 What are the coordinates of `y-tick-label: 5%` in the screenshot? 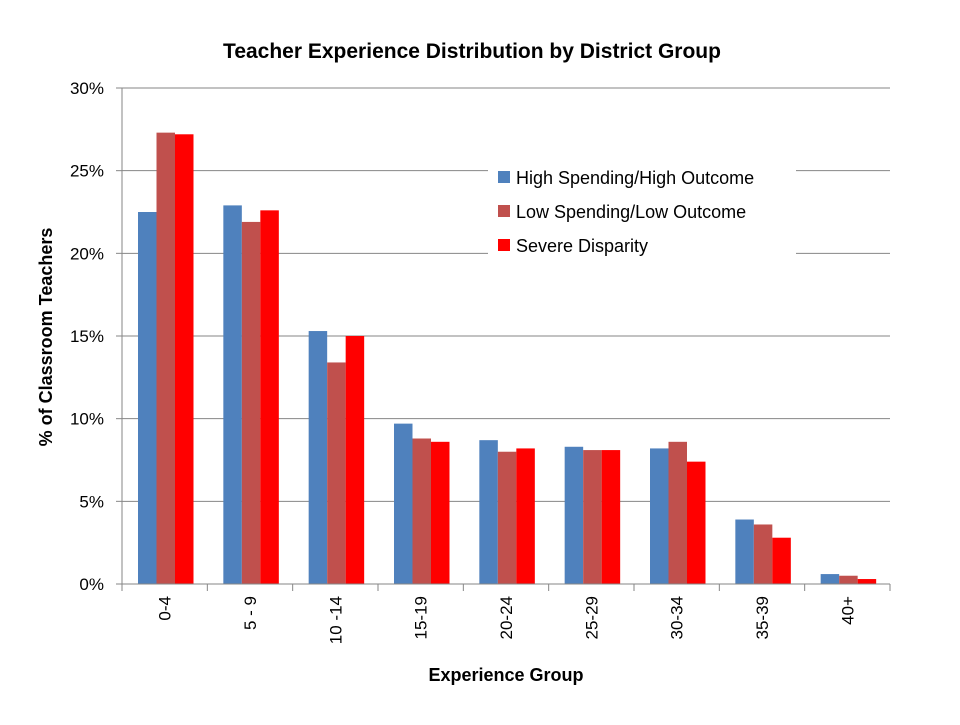 It's located at (91, 501).